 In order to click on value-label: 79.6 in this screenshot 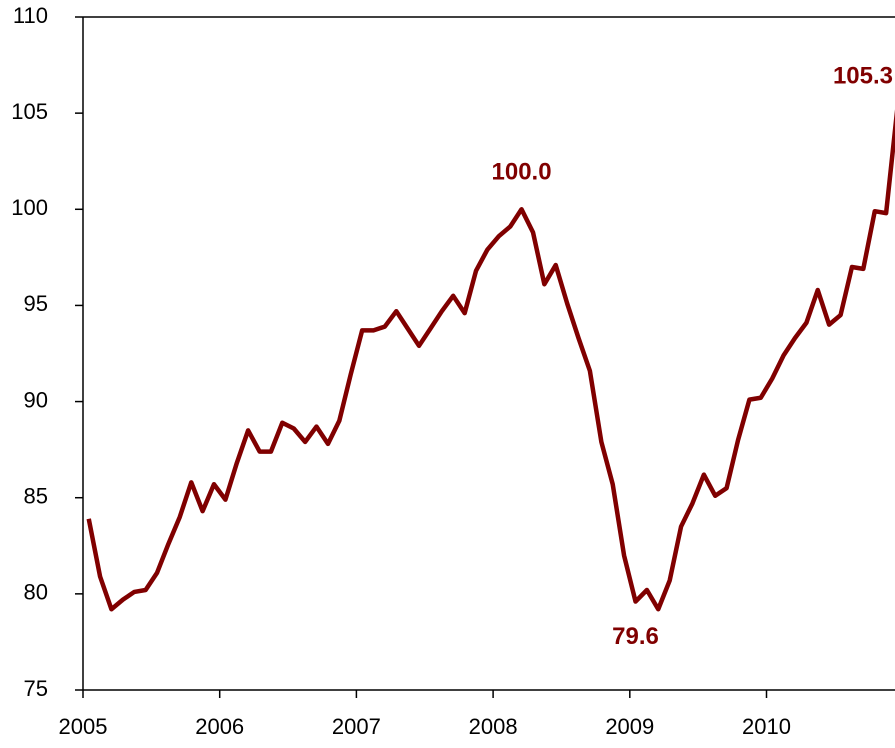, I will do `click(635, 636)`.